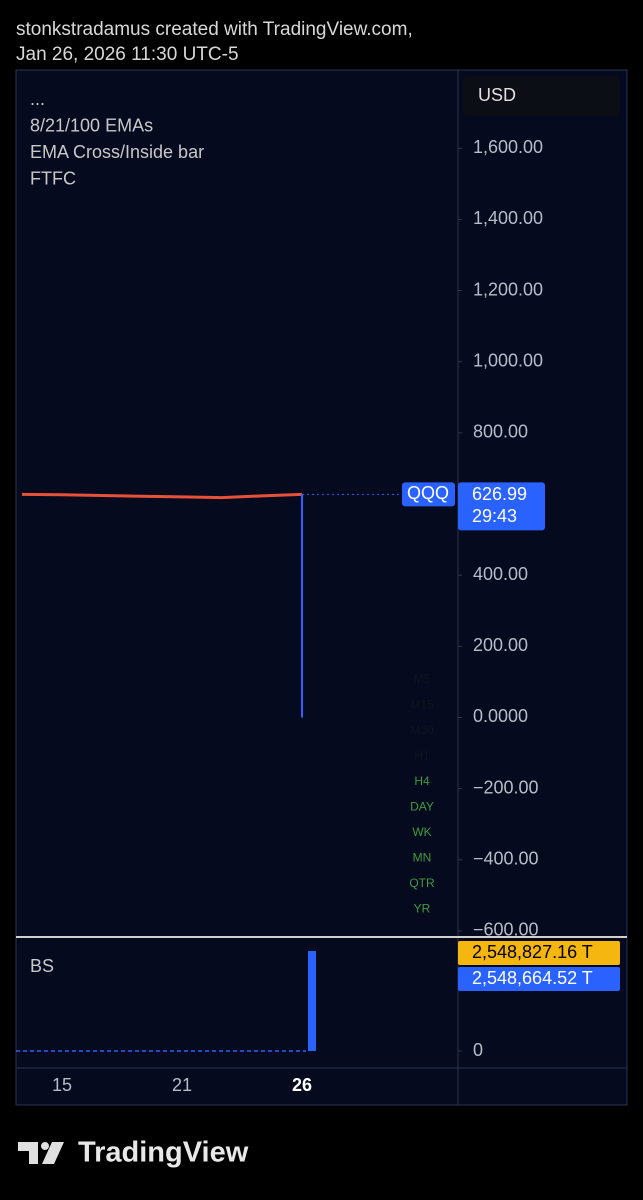  Describe the element at coordinates (532, 952) in the screenshot. I see `value-label: 2,548,827.16 T` at that location.